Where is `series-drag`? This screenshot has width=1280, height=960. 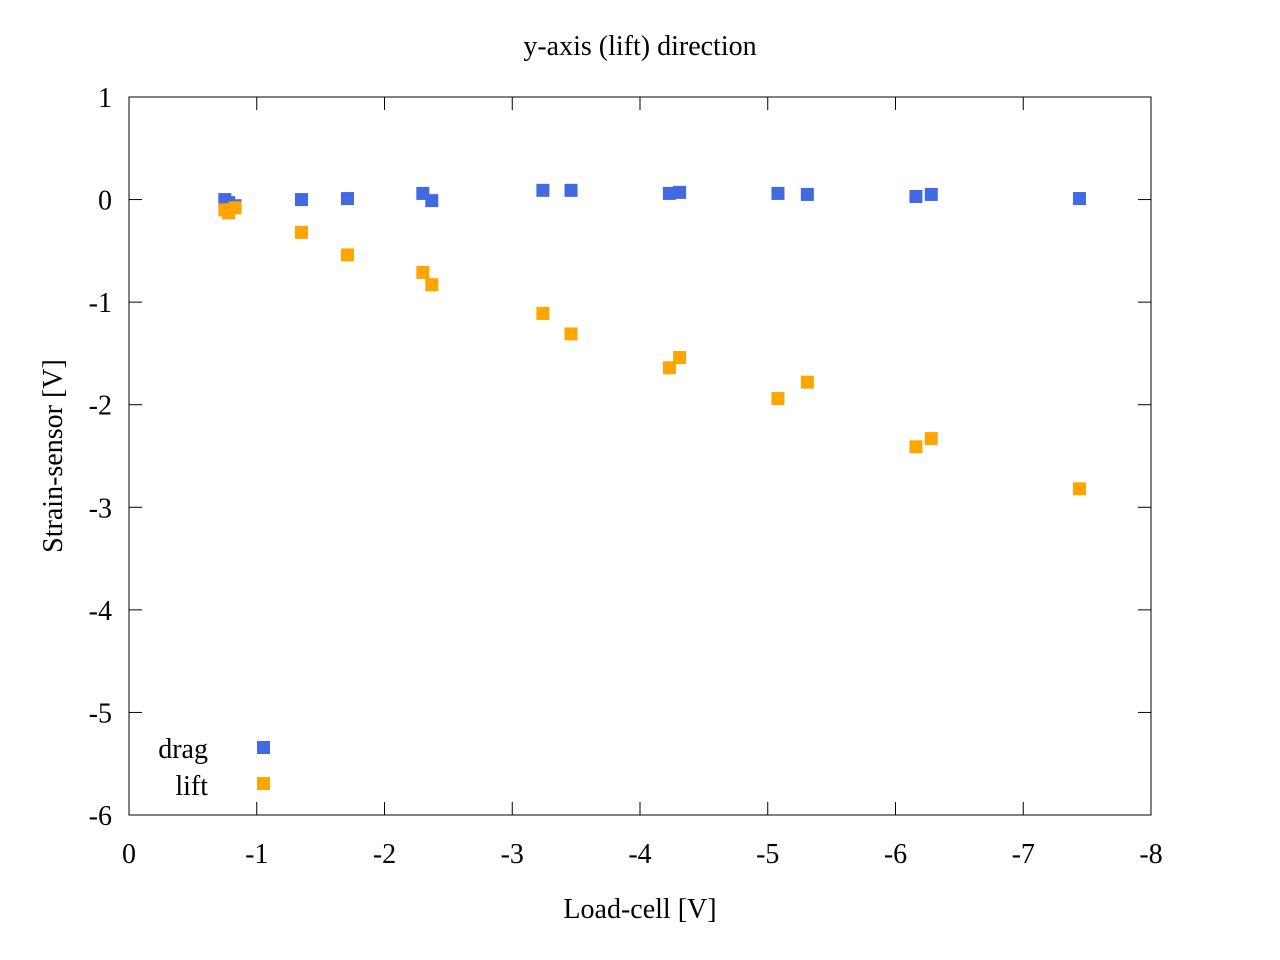
series-drag is located at coordinates (652, 198).